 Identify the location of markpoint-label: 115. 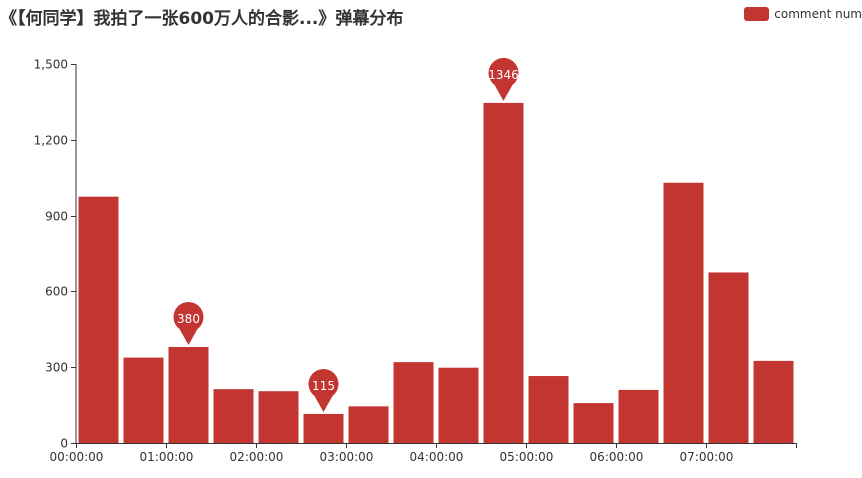
(323, 386).